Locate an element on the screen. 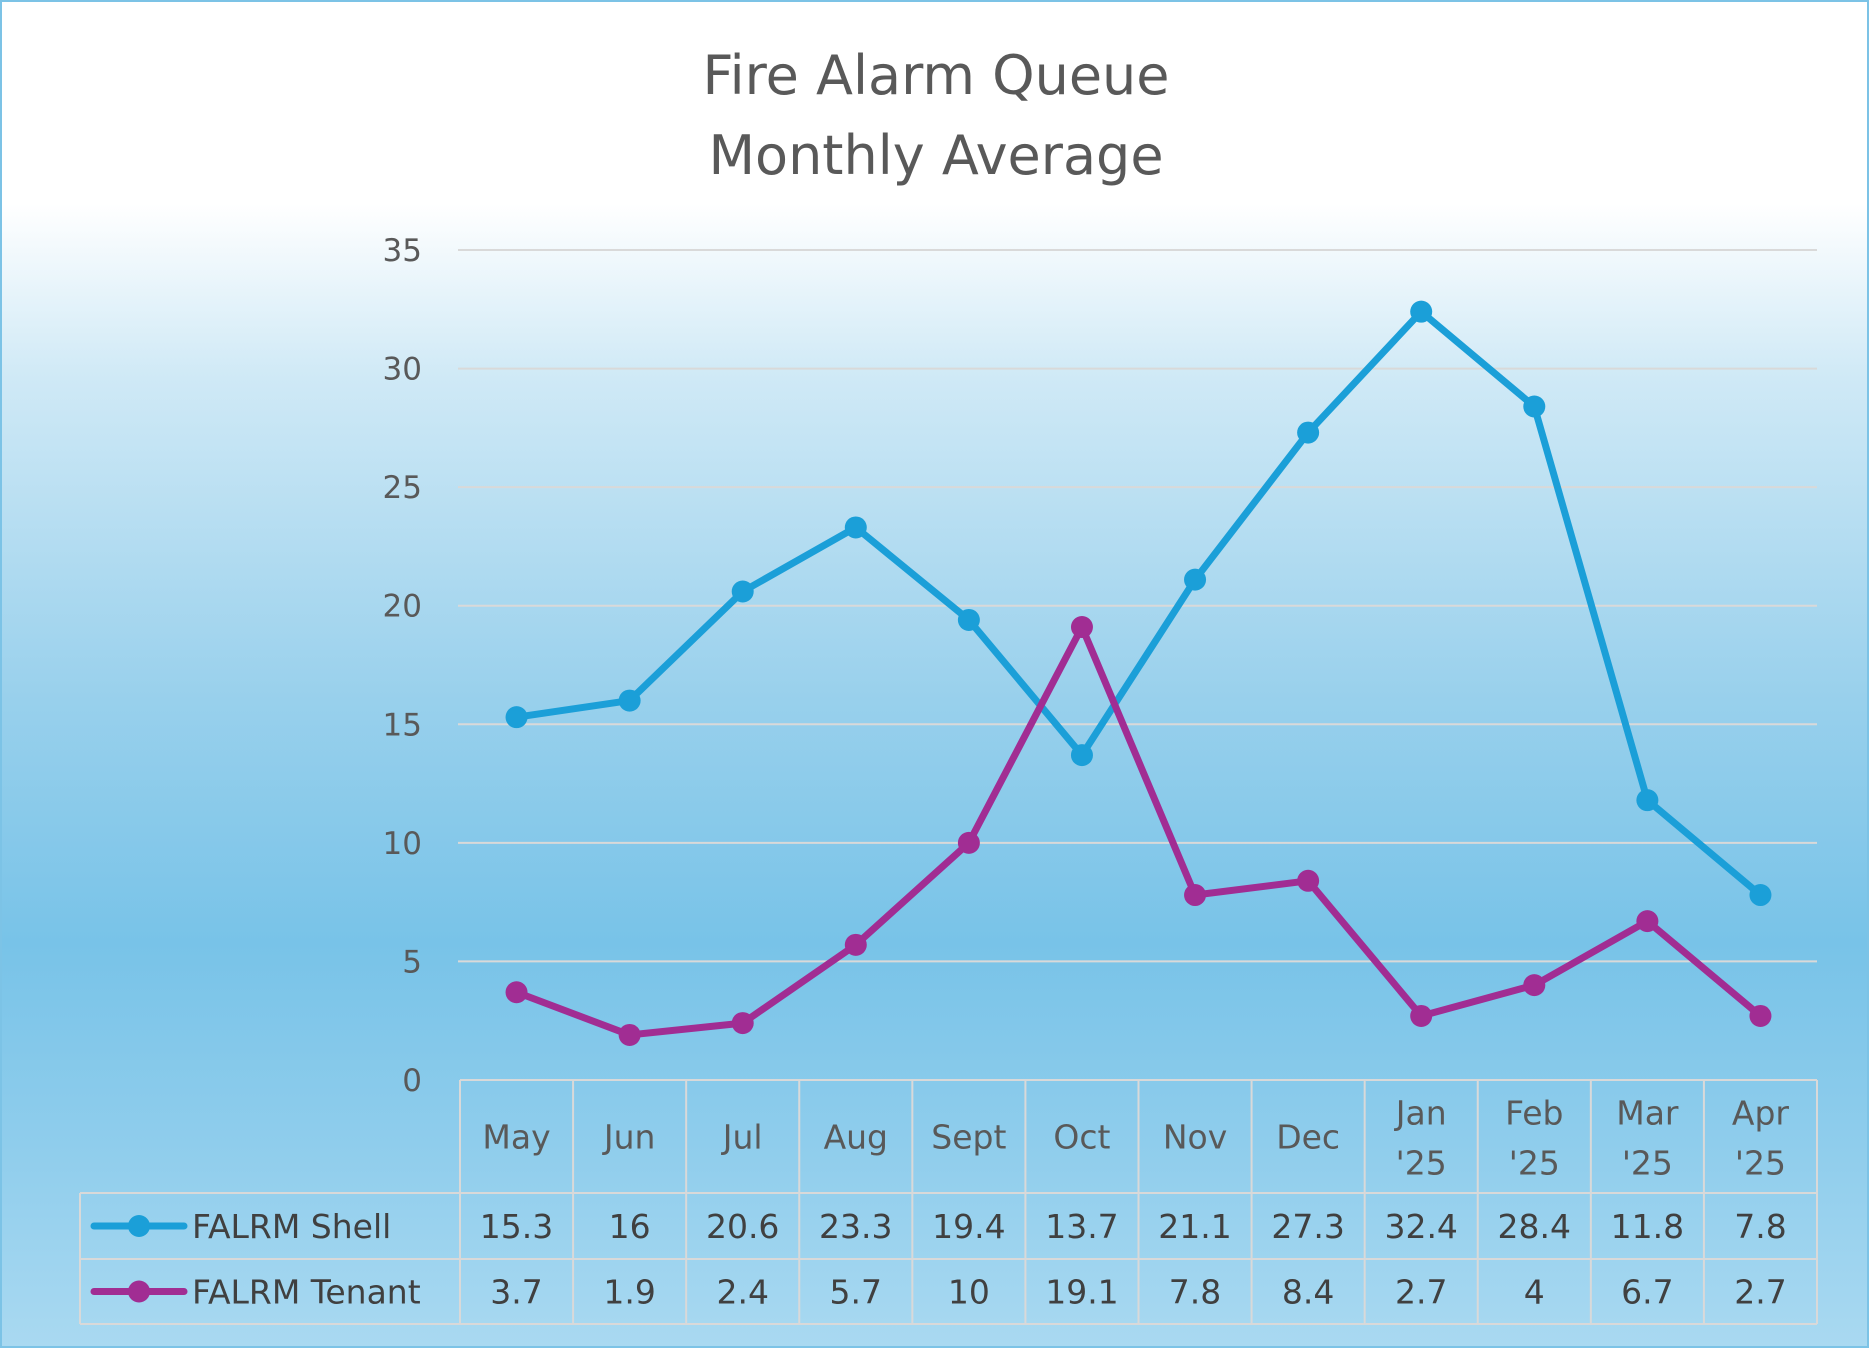 The image size is (1869, 1348). y-tick-label: 25 is located at coordinates (402, 488).